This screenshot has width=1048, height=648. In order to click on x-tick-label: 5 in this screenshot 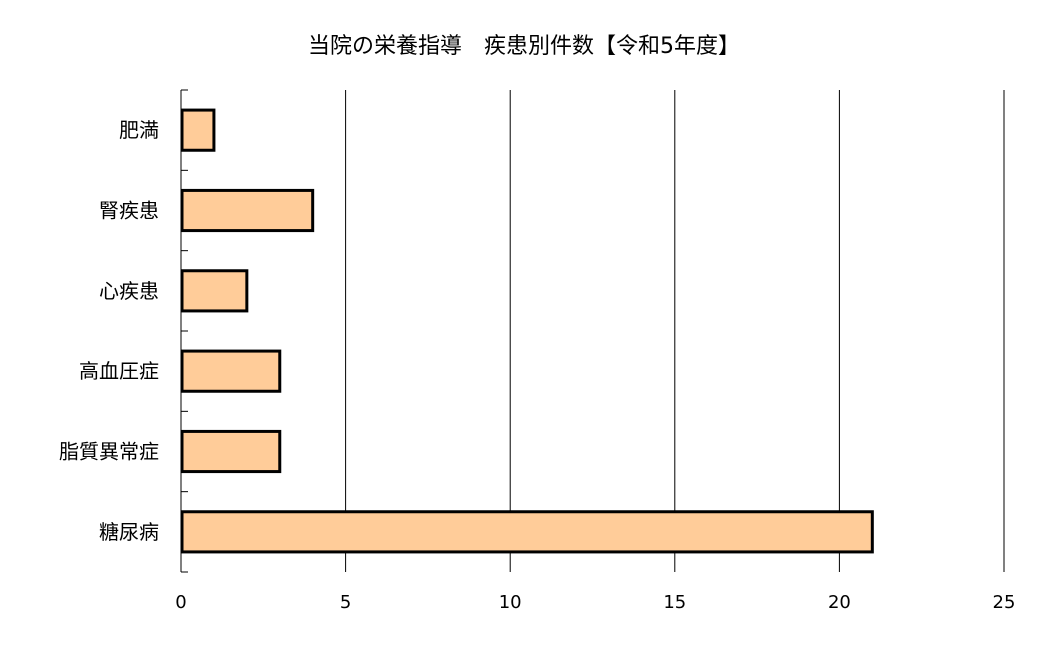, I will do `click(345, 602)`.